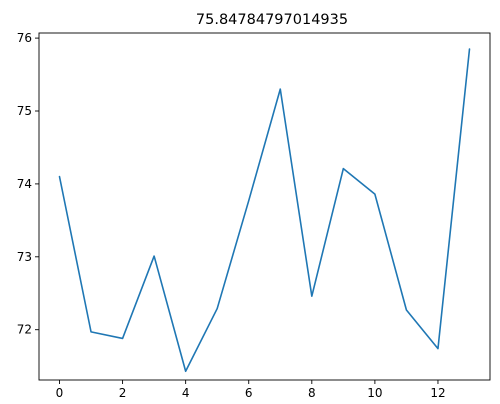  I want to click on y-tick-label: 74, so click(24, 184).